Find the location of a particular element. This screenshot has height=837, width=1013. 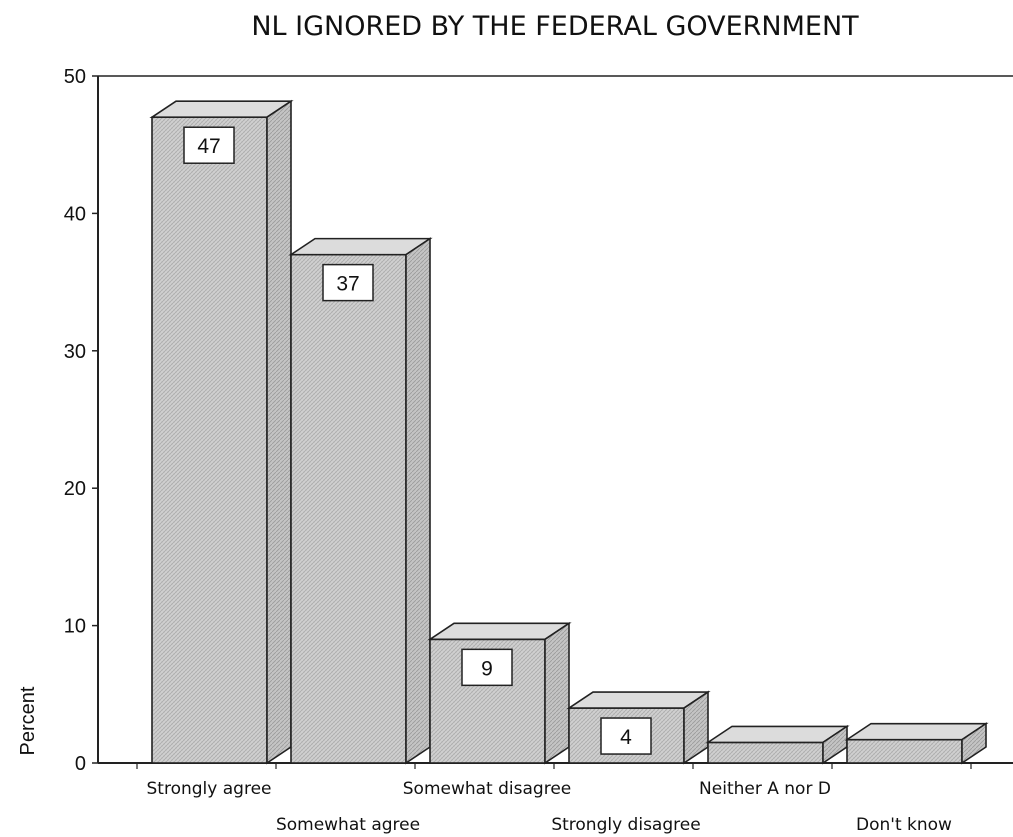

category-label: Strongly disagree is located at coordinates (625, 825).